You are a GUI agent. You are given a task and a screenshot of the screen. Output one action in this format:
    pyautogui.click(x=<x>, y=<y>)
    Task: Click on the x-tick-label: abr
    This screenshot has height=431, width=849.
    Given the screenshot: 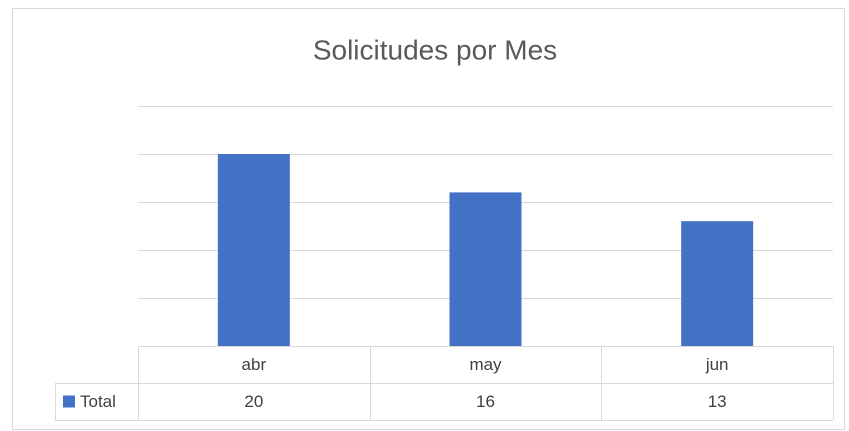 What is the action you would take?
    pyautogui.click(x=254, y=364)
    